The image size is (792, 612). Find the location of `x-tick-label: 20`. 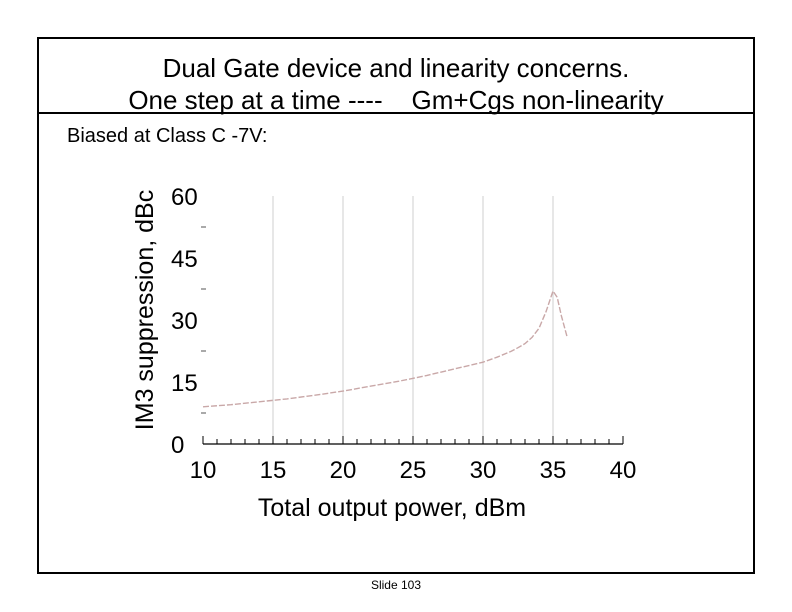

x-tick-label: 20 is located at coordinates (343, 470).